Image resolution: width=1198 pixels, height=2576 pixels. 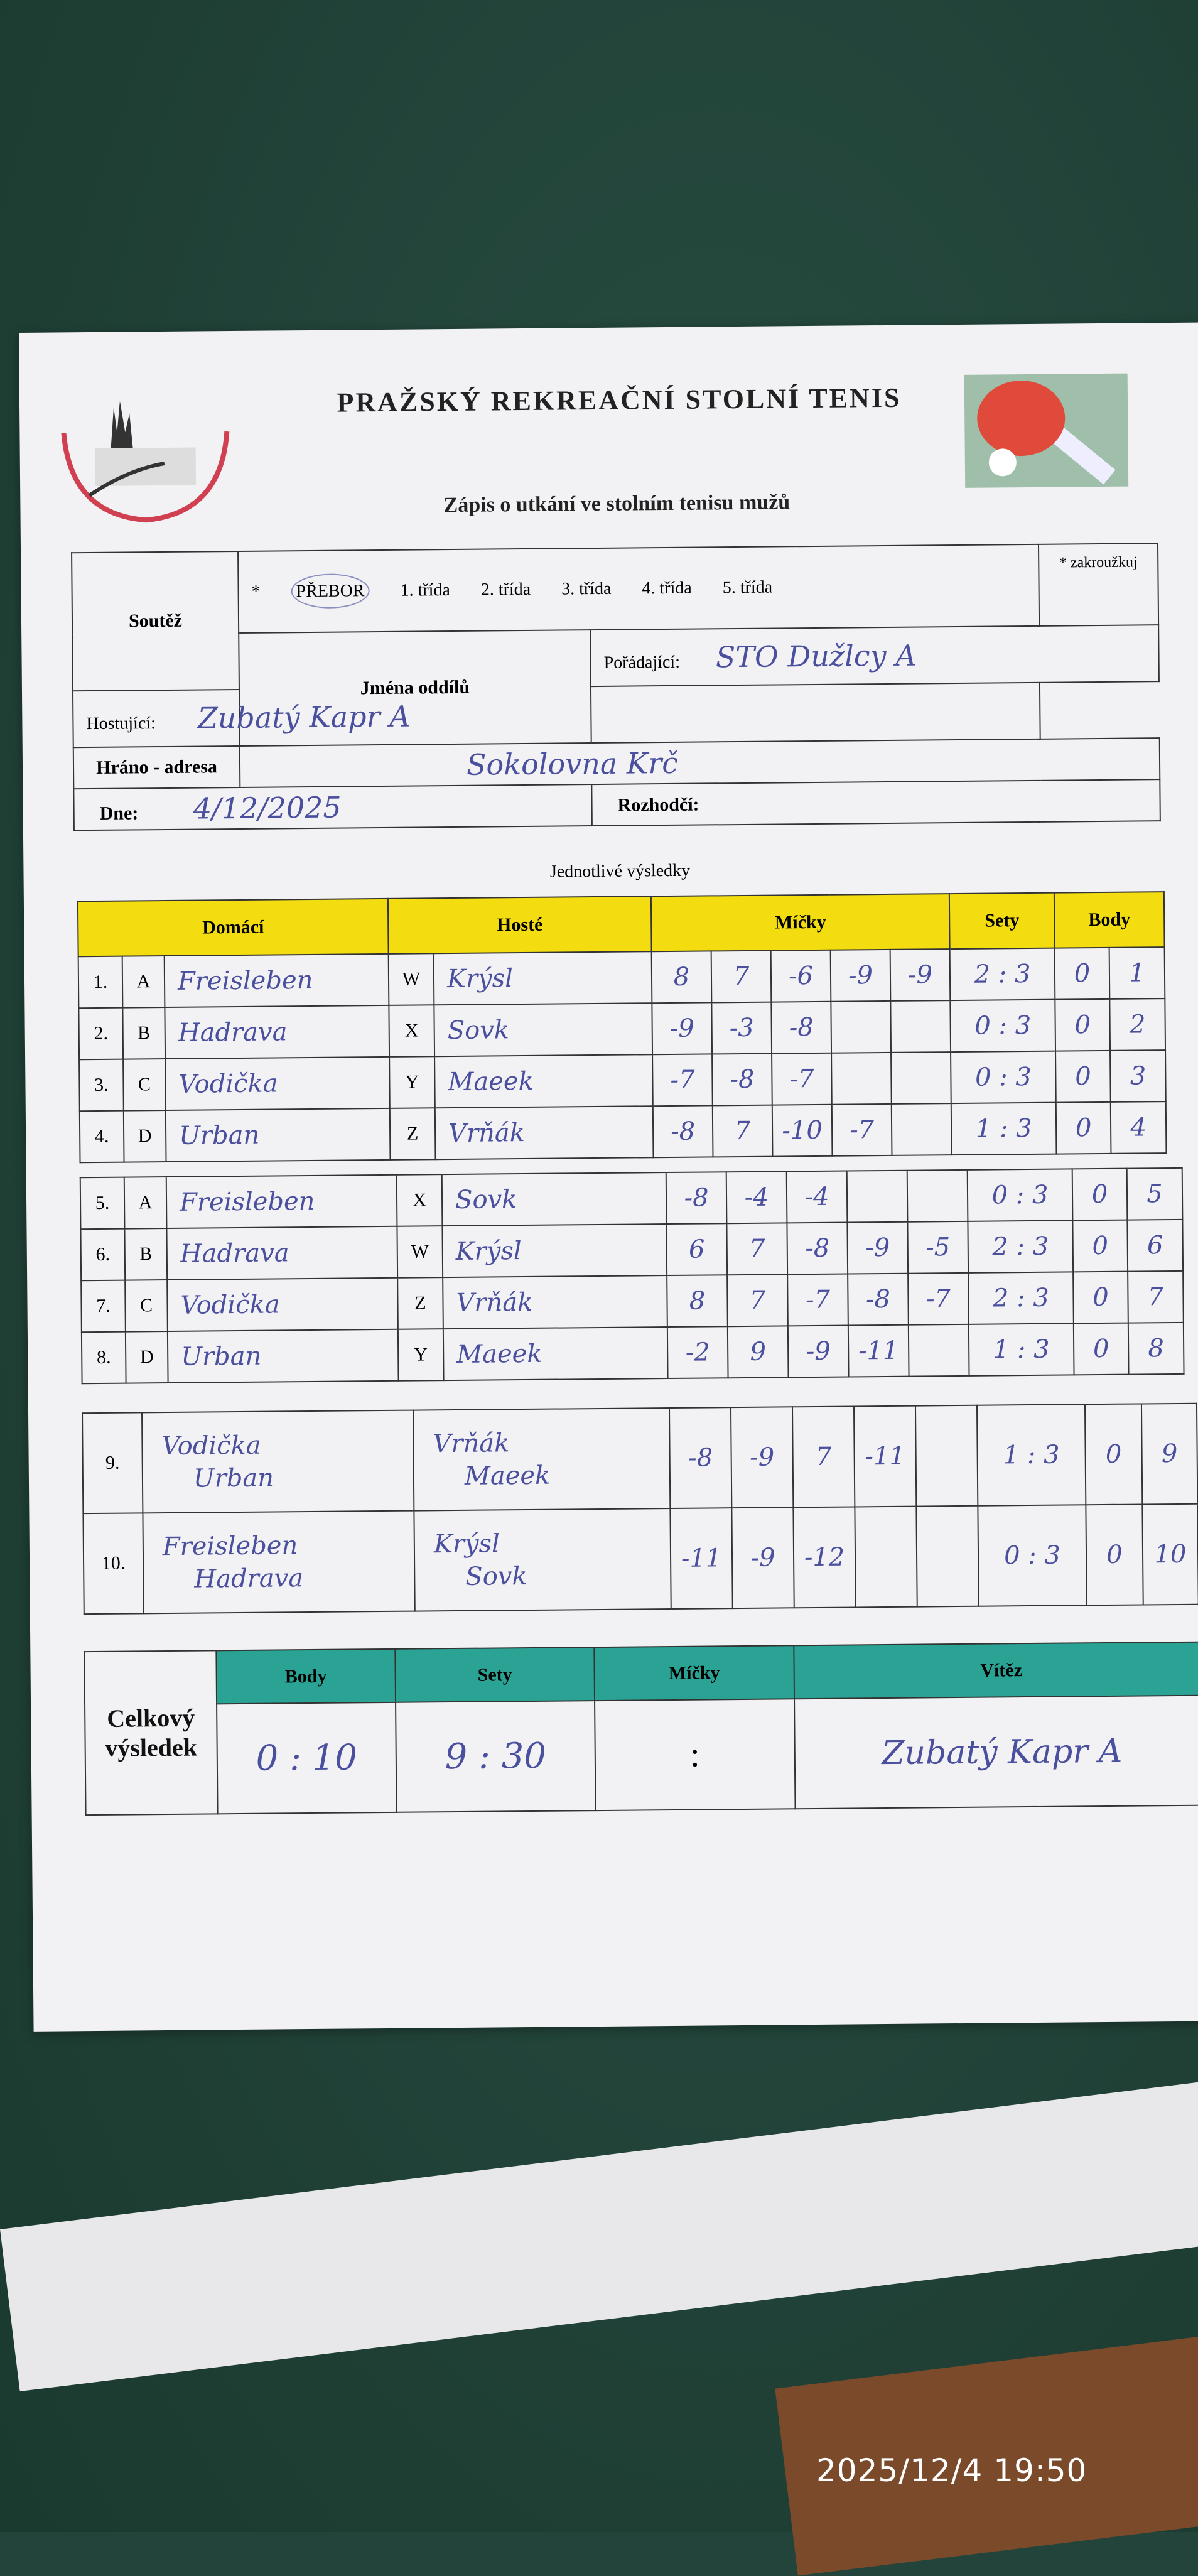 I want to click on total-sets: 9 : 30, so click(x=496, y=1756).